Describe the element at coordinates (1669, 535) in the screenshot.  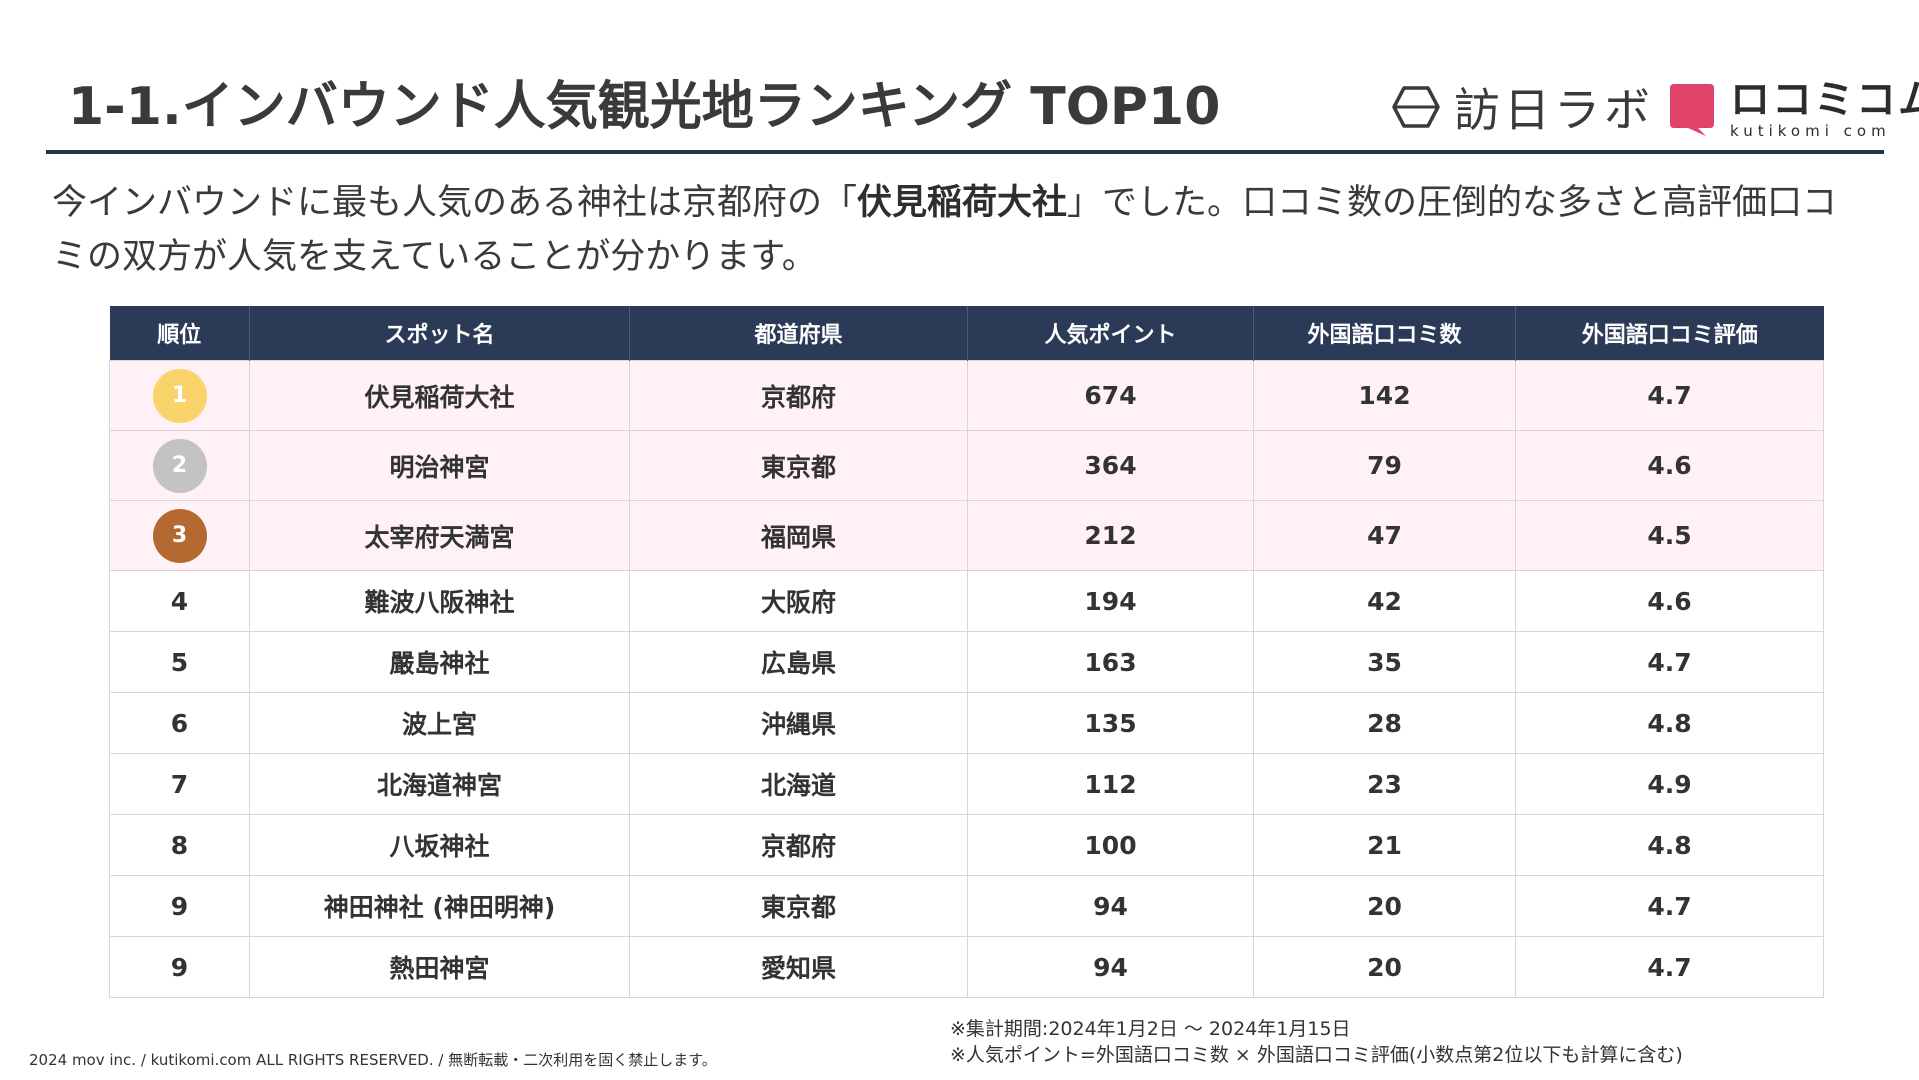
I see `review-rating-cell: 4.5` at that location.